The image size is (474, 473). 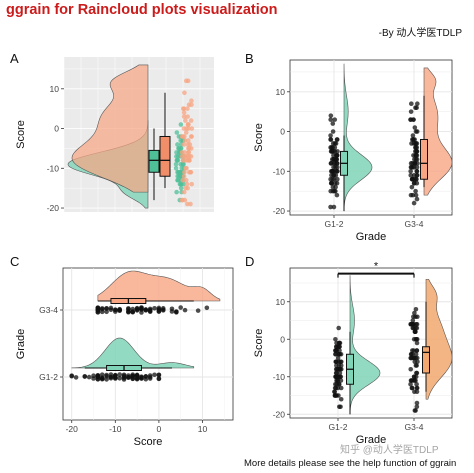 What do you see at coordinates (281, 302) in the screenshot?
I see `panel-d-y-tick-label: 10` at bounding box center [281, 302].